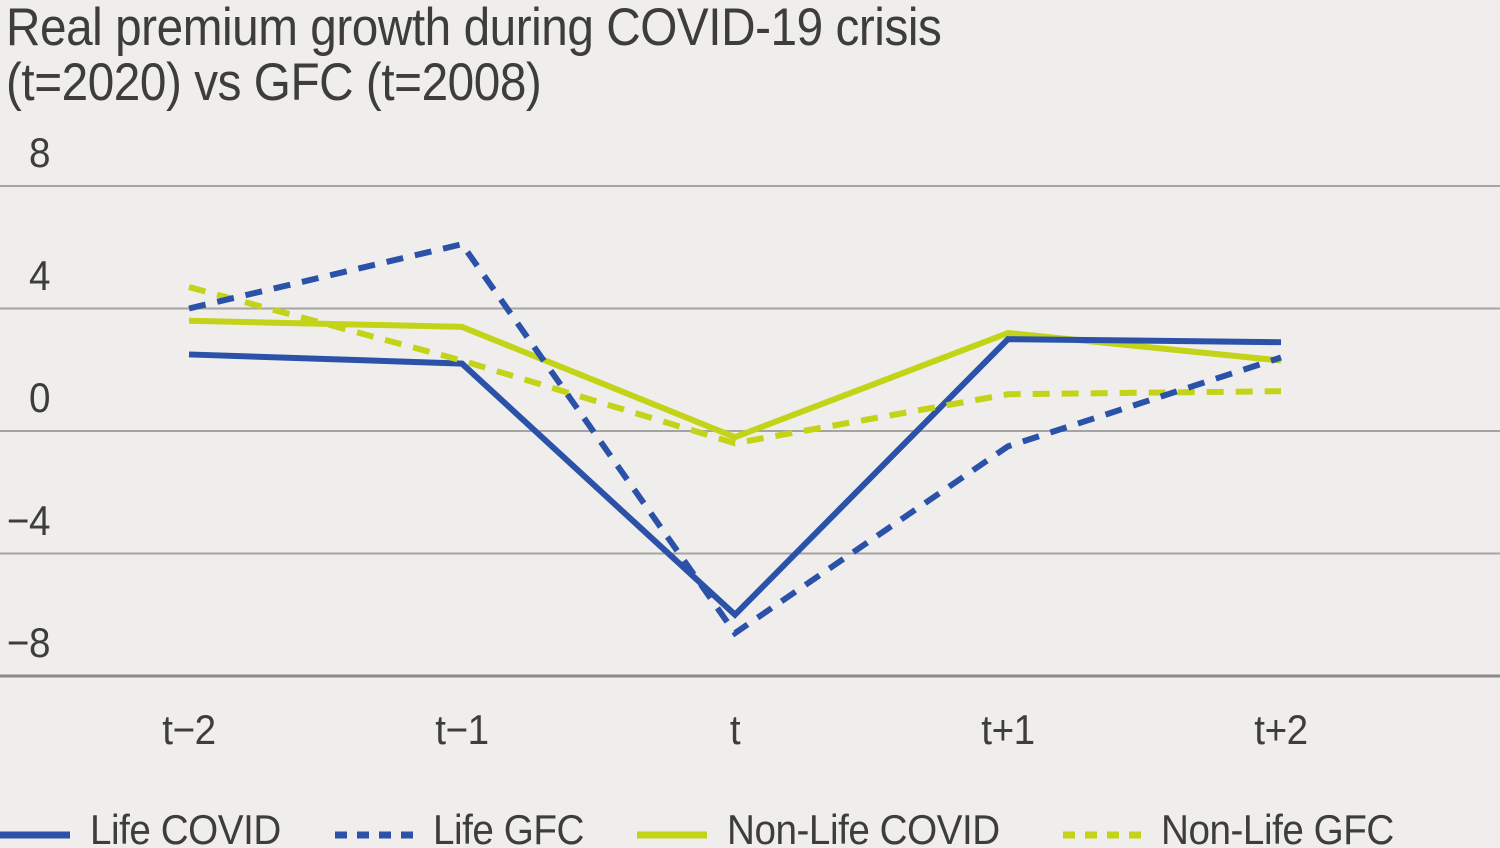  I want to click on x-tick-label-3: t, so click(735, 729).